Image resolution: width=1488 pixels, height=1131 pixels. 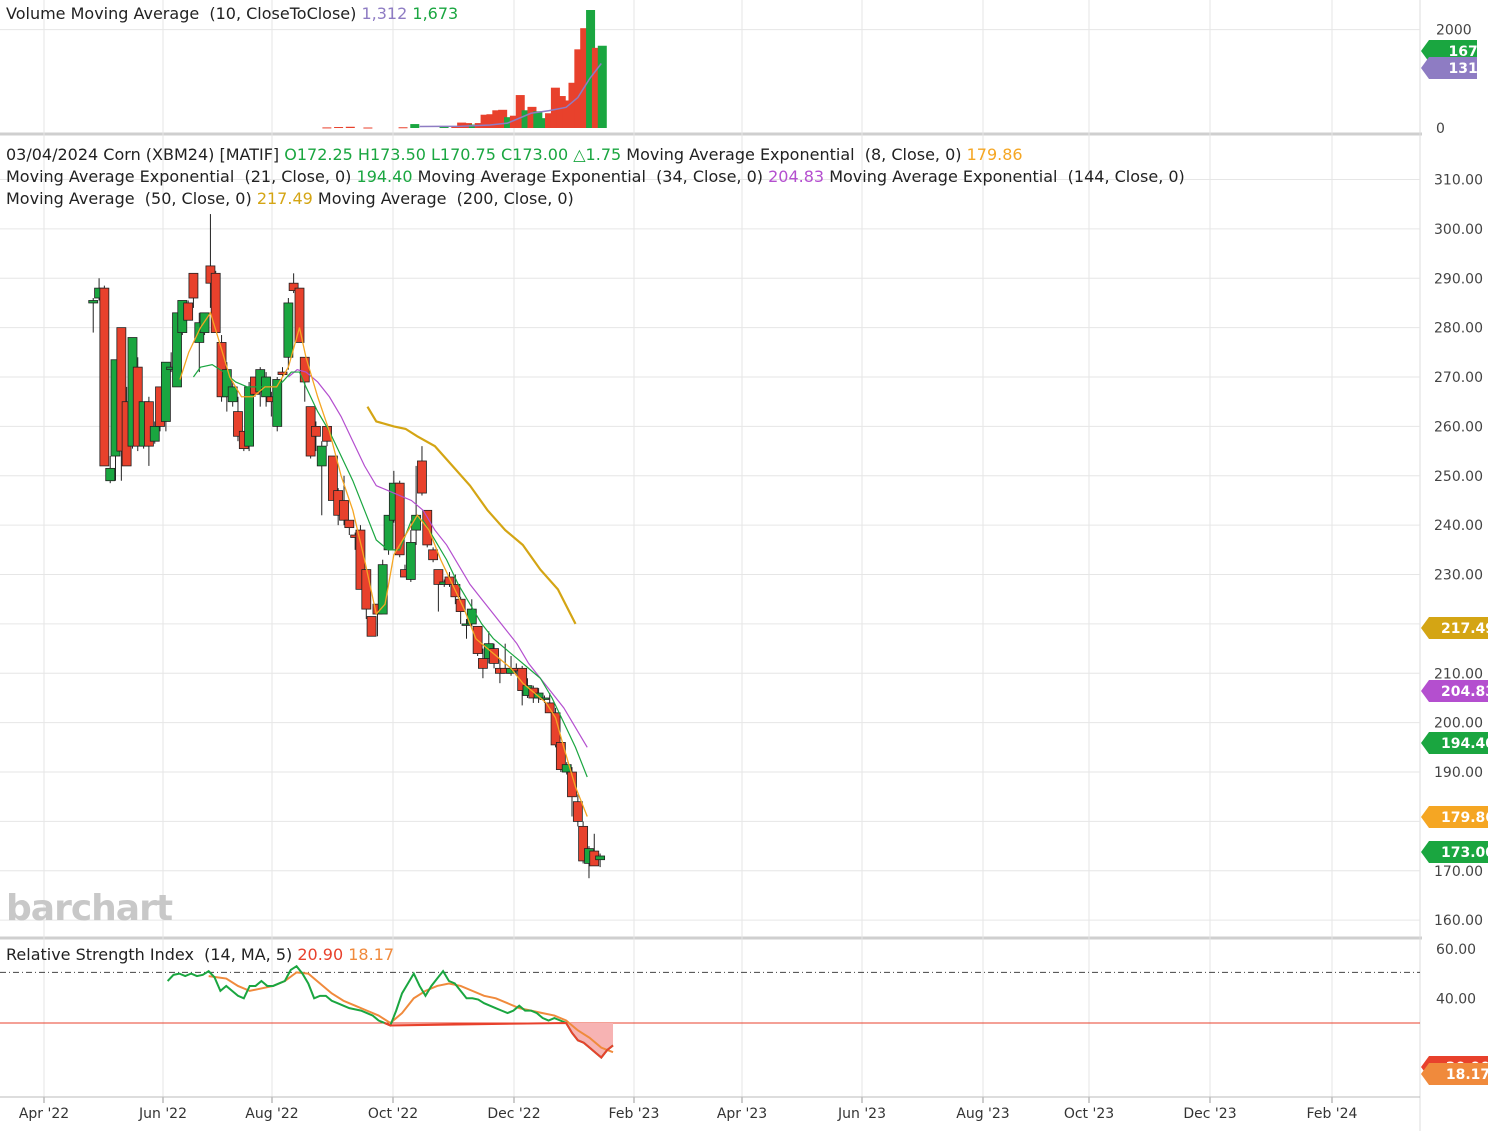 What do you see at coordinates (1464, 629) in the screenshot?
I see `ma50-price-badge-text: 217.49` at bounding box center [1464, 629].